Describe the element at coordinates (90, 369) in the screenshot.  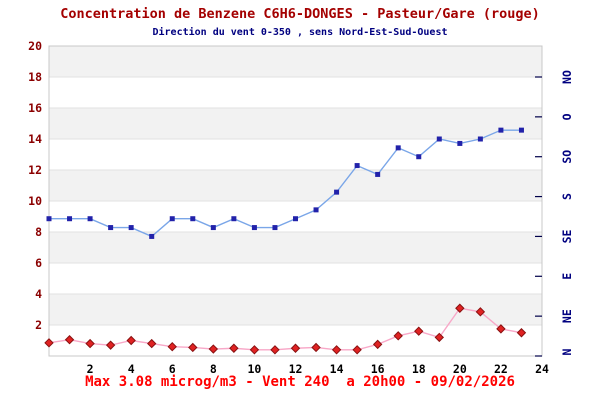
I see `x-axis-label: 2` at that location.